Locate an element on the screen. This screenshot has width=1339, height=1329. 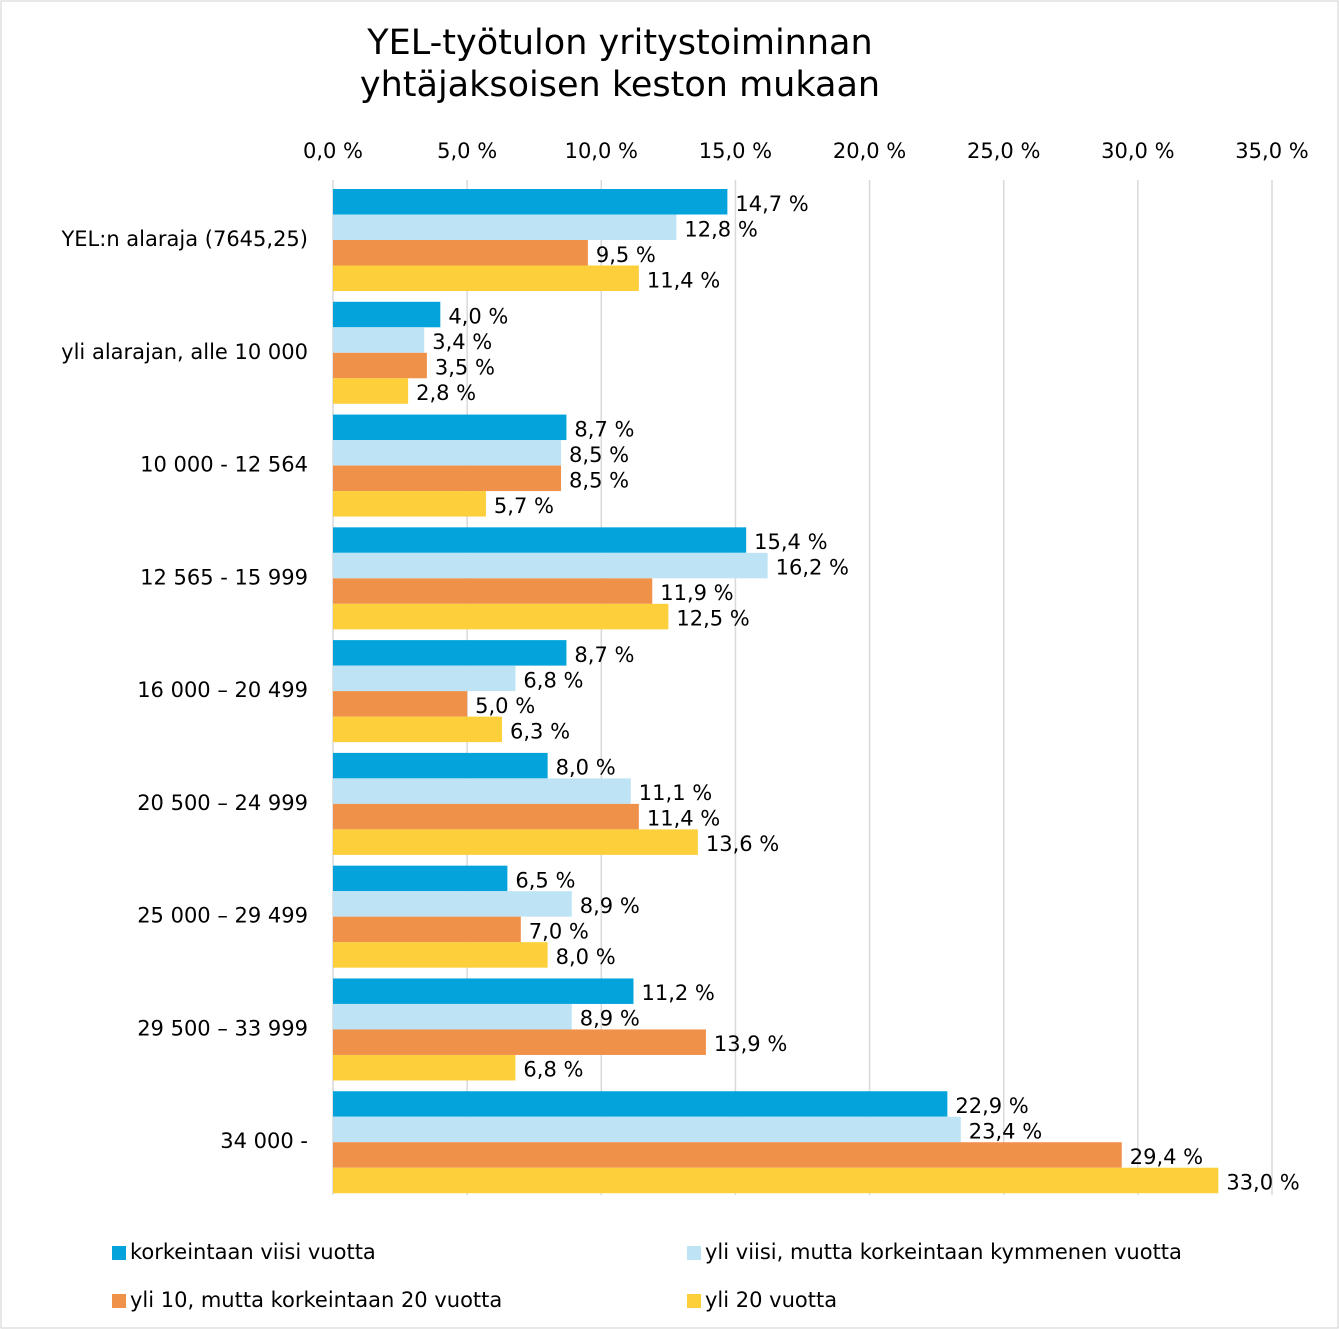
value-label: 3,5 % is located at coordinates (465, 368).